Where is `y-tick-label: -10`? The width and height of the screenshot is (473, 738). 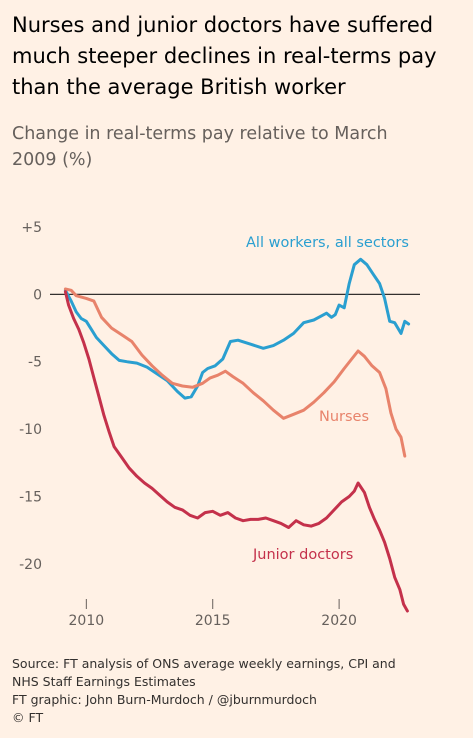
y-tick-label: -10 is located at coordinates (30, 430).